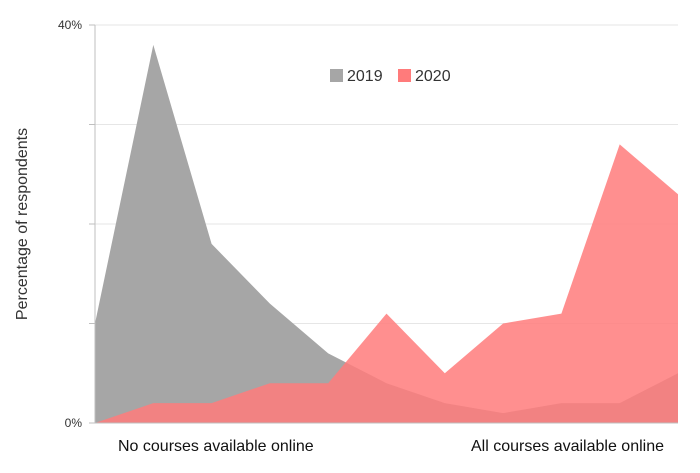 The image size is (700, 473). I want to click on legend-swatch-2020, so click(404, 75).